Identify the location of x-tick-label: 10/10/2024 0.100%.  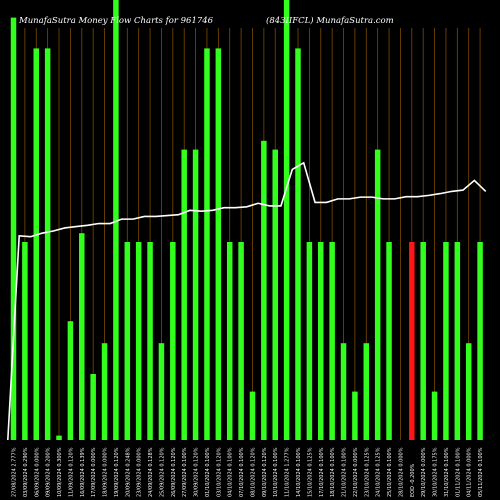
(276, 472).